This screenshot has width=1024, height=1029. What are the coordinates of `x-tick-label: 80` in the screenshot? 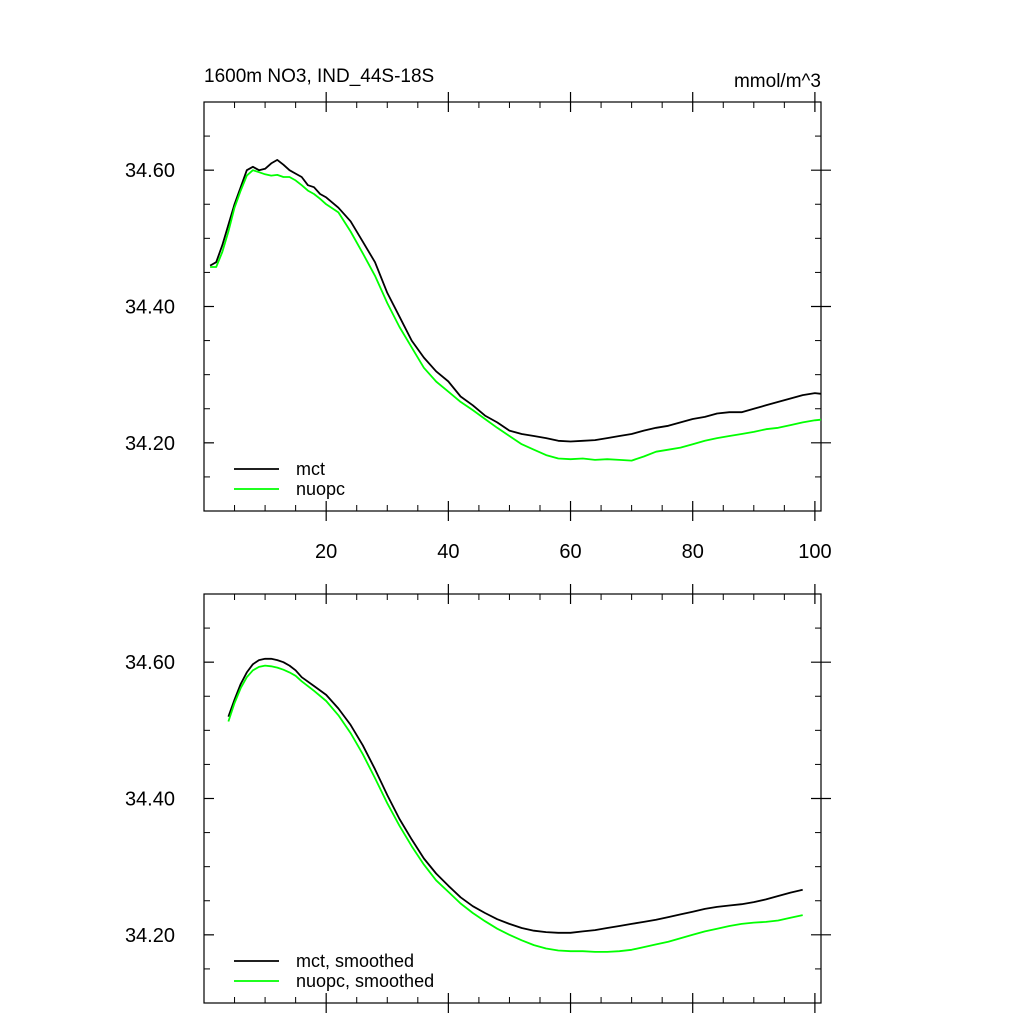 It's located at (693, 552).